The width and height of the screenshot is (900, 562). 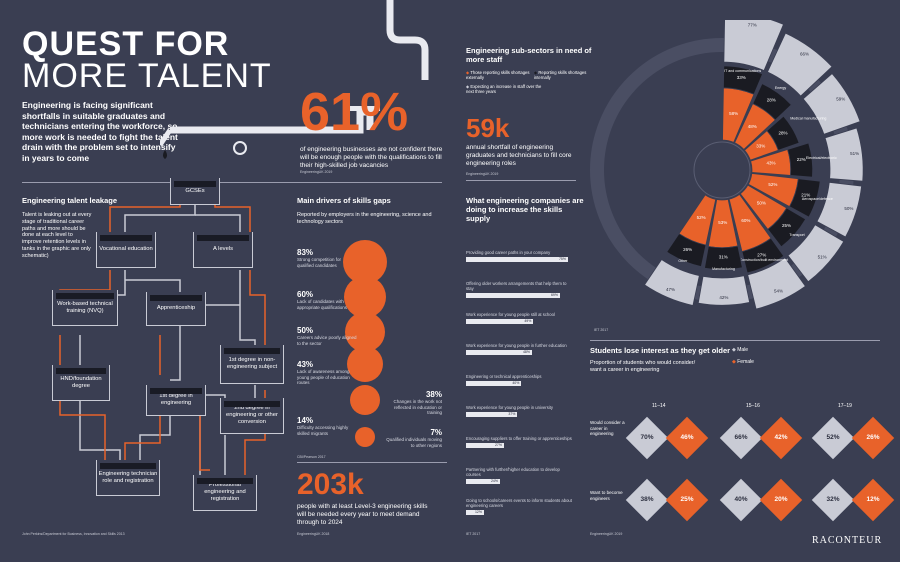 What do you see at coordinates (742, 71) in the screenshot?
I see `sector-name: IT and communications` at bounding box center [742, 71].